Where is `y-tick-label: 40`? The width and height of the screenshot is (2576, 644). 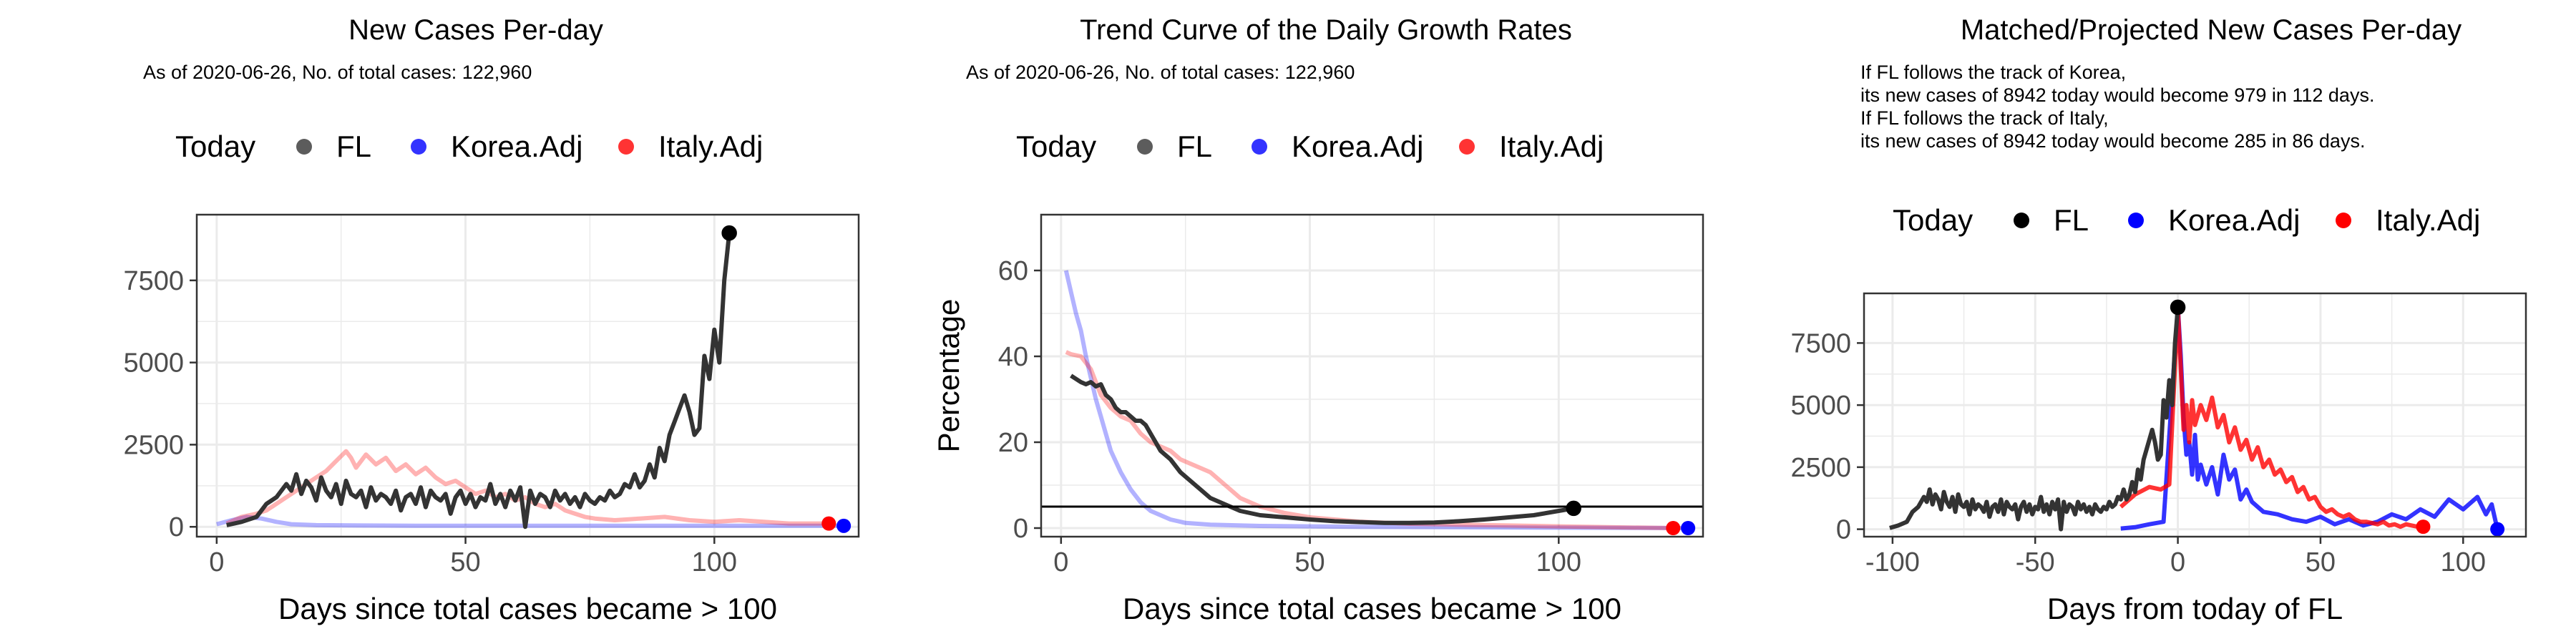
y-tick-label: 40 is located at coordinates (1013, 357).